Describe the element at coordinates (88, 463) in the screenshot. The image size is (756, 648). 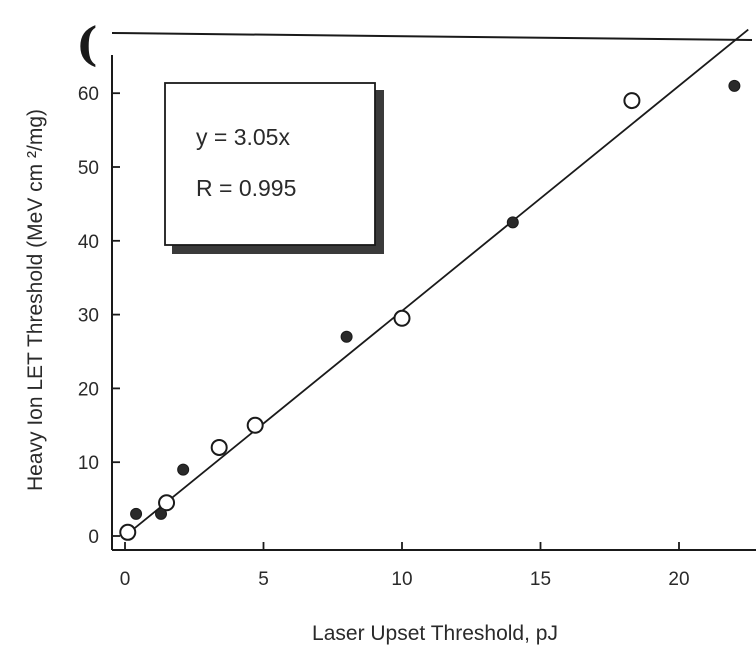
I see `y-tick-label-10: 10` at that location.